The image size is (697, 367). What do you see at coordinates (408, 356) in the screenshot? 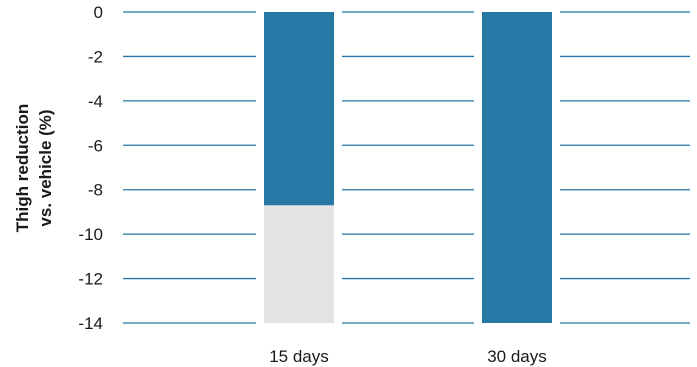
I see `x-tick-labels: 15 days 30 days` at bounding box center [408, 356].